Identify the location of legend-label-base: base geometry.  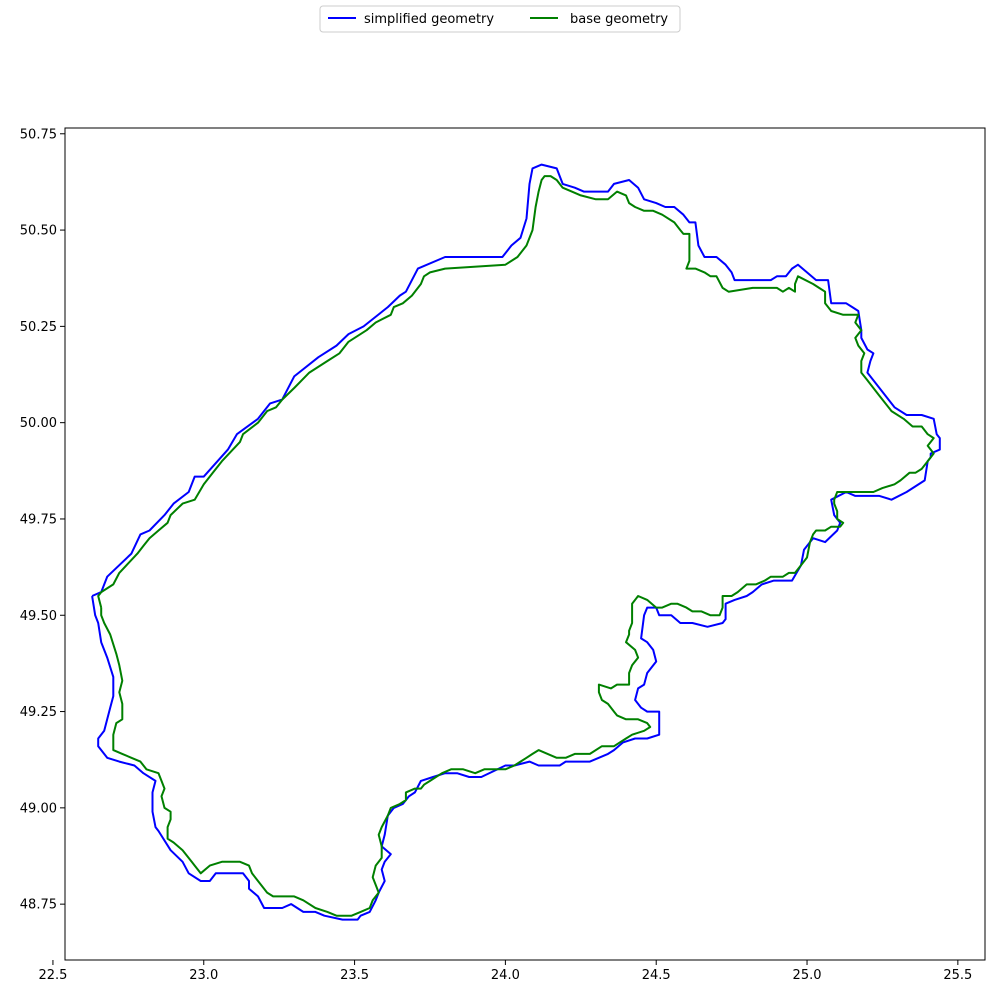
(619, 19).